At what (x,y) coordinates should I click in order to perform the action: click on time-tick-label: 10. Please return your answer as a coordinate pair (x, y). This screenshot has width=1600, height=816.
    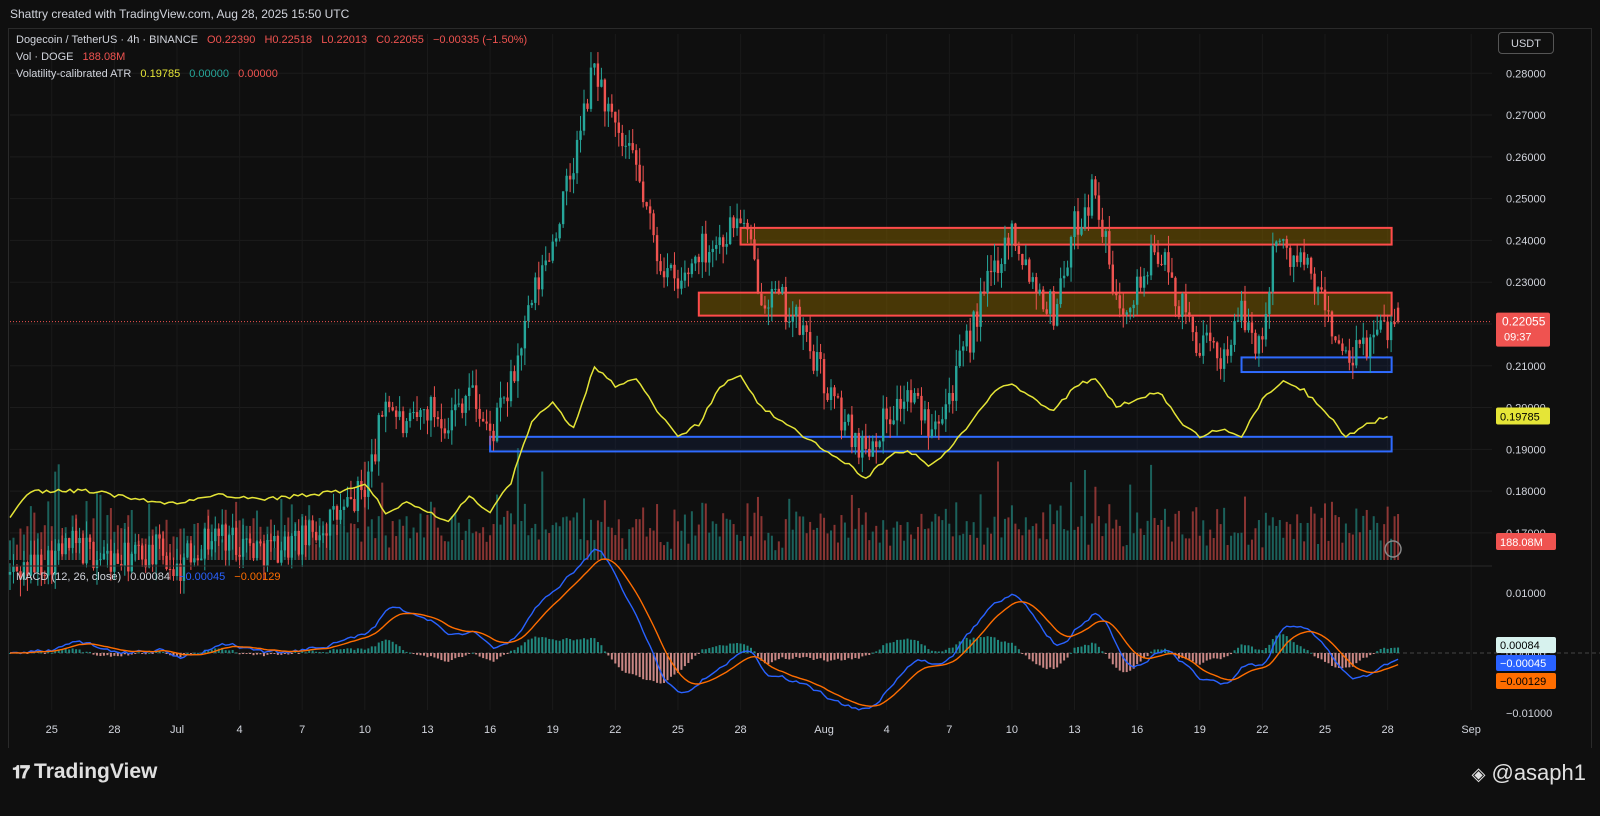
    Looking at the image, I should click on (1012, 730).